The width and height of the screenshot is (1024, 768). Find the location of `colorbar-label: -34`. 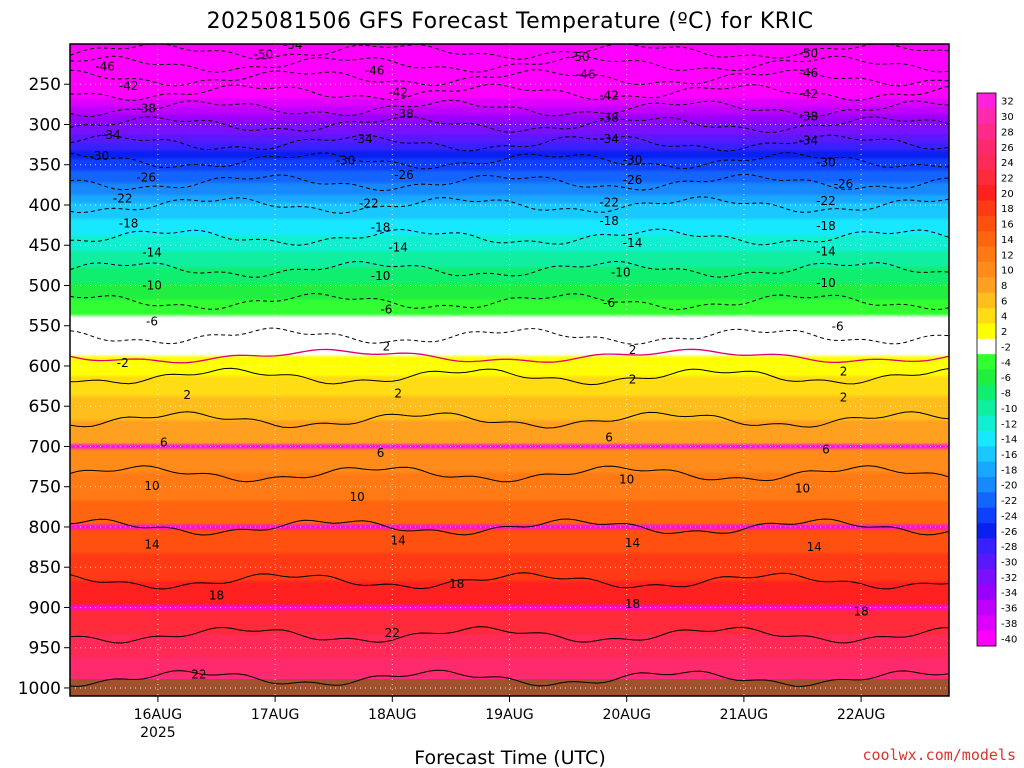

colorbar-label: -34 is located at coordinates (1009, 593).